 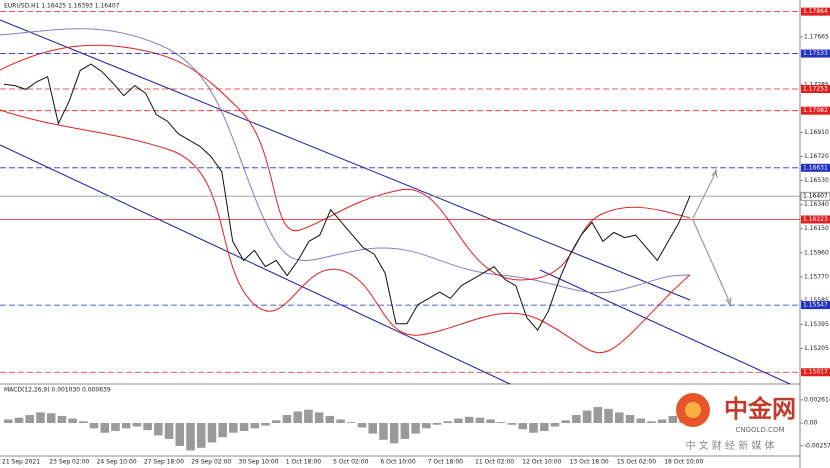 What do you see at coordinates (589, 462) in the screenshot?
I see `x-tick-label: 13 Oct 18:00` at bounding box center [589, 462].